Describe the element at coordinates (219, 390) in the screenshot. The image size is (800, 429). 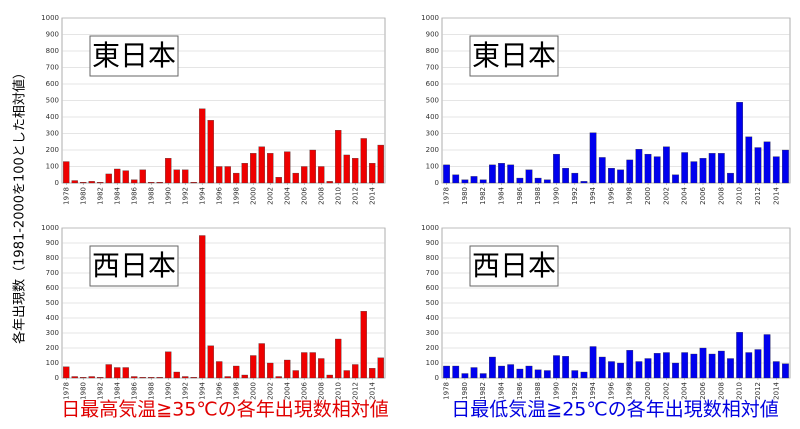
I see `x-tick-label: 1996` at that location.